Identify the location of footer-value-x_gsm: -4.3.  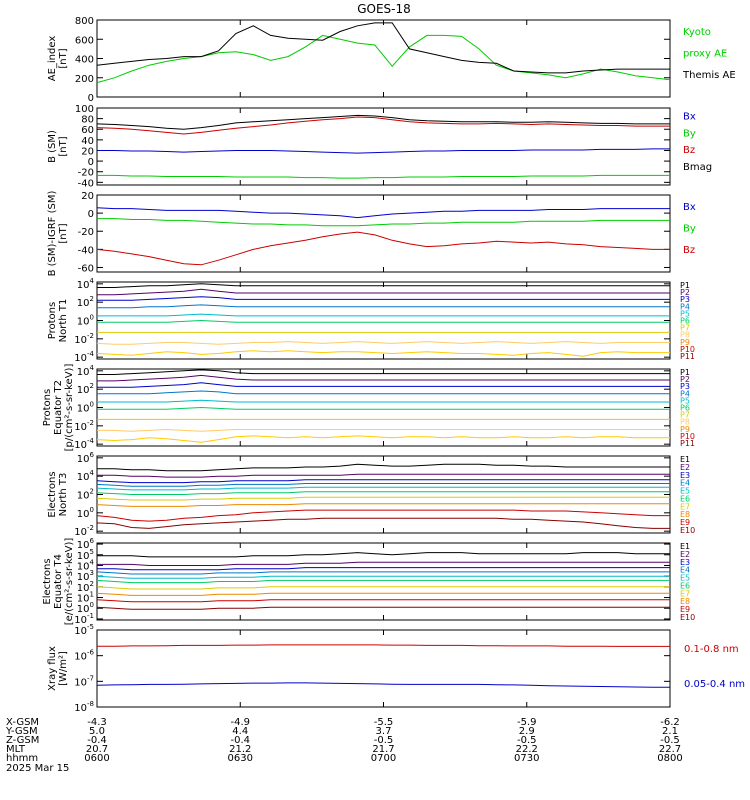
(97, 722).